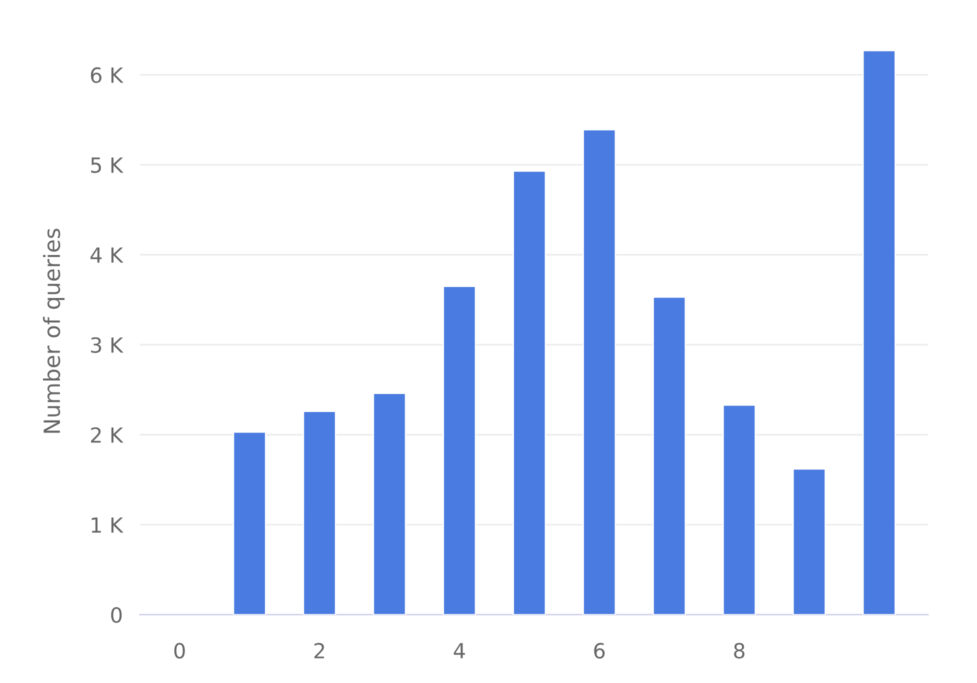  What do you see at coordinates (179, 650) in the screenshot?
I see `x-tick-label: 0` at bounding box center [179, 650].